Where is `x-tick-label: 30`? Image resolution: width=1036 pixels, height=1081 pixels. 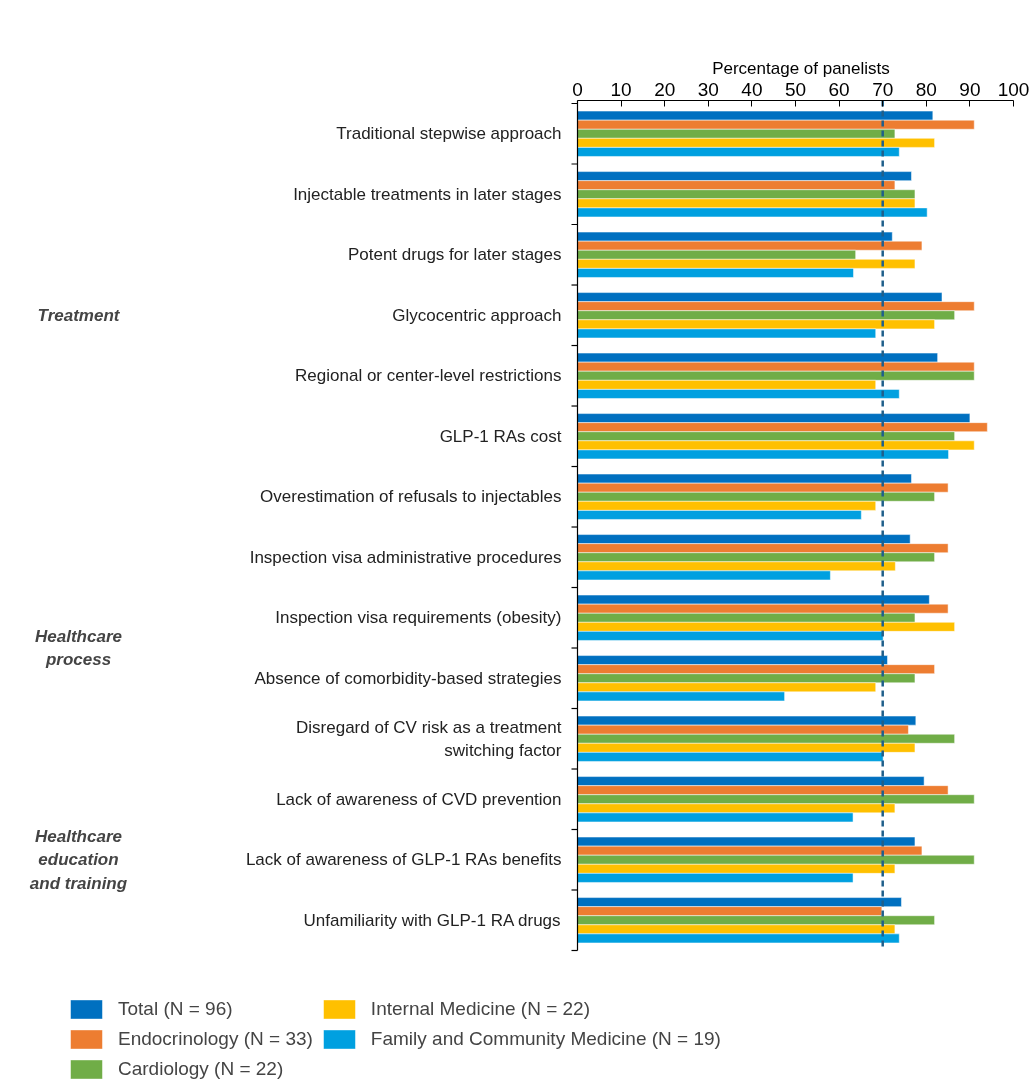 x-tick-label: 30 is located at coordinates (708, 89).